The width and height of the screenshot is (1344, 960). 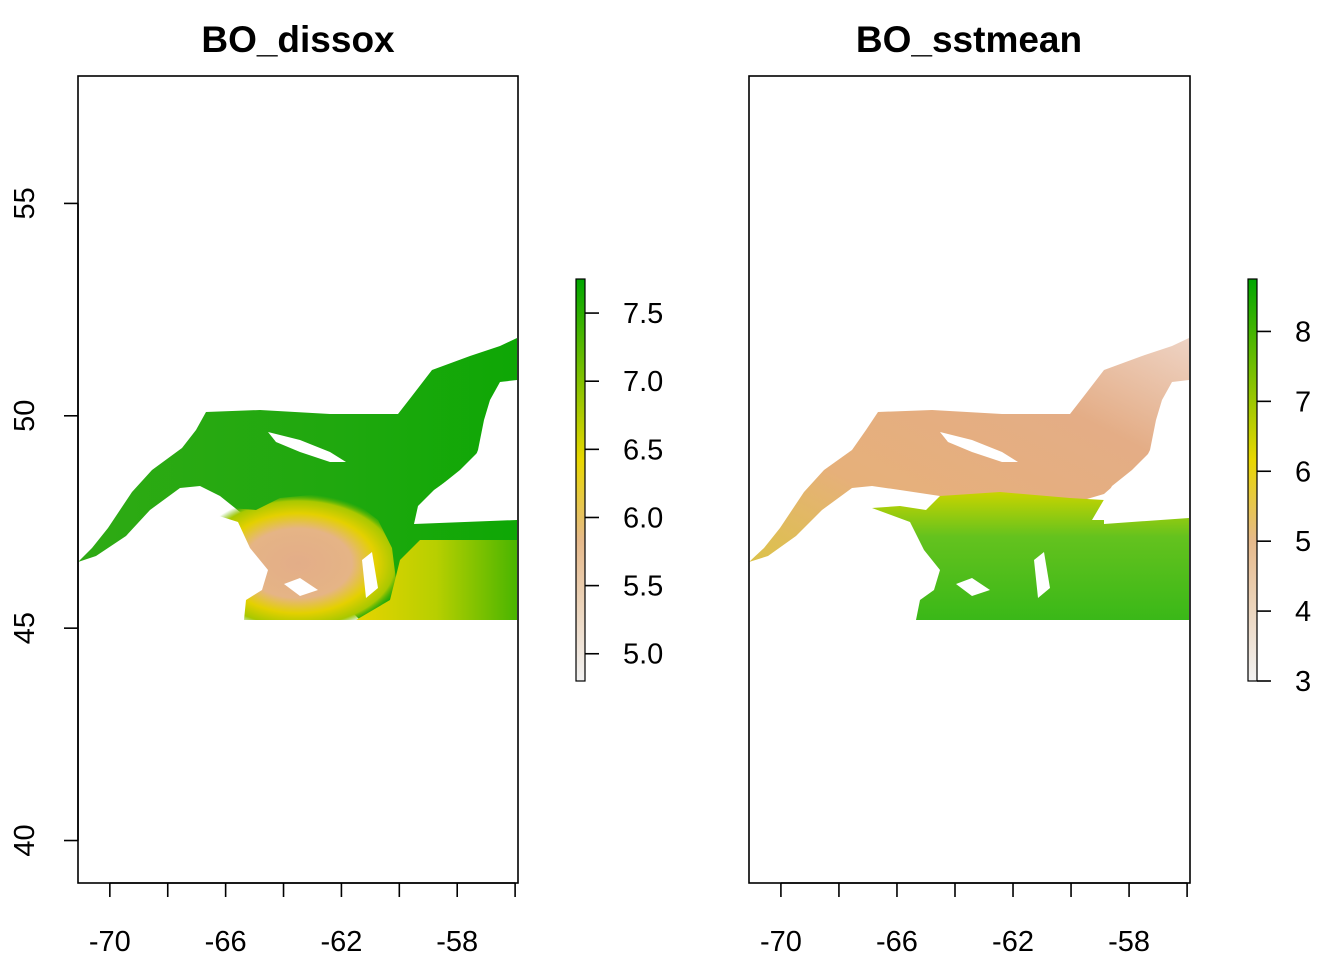 I want to click on chart-title: BO_sstmean, so click(x=969, y=39).